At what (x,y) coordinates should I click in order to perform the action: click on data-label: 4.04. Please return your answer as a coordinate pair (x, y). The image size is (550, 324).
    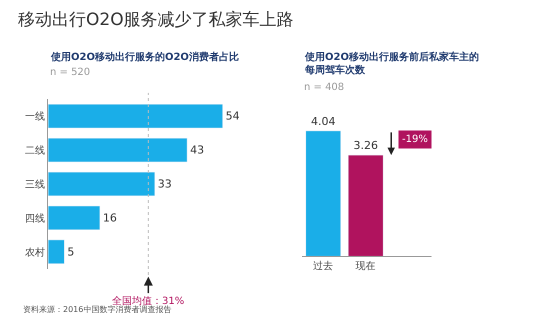
    Looking at the image, I should click on (323, 121).